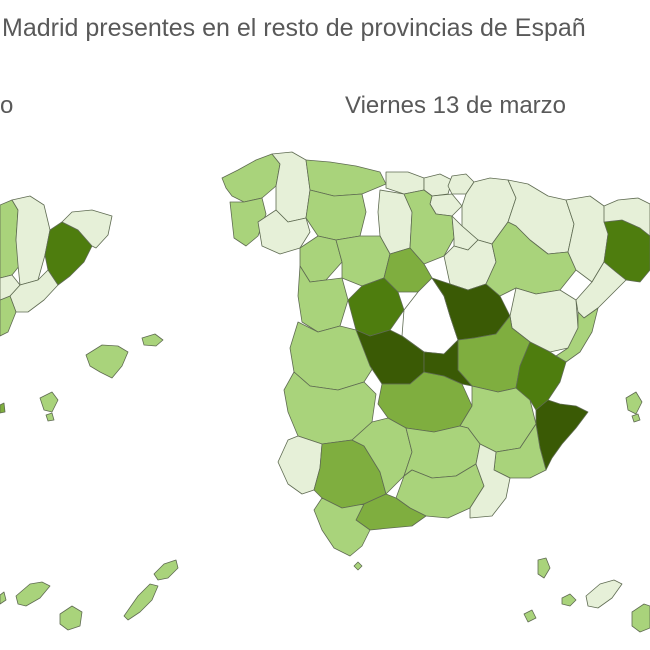  What do you see at coordinates (346, 178) in the screenshot?
I see `right-province-asturias` at bounding box center [346, 178].